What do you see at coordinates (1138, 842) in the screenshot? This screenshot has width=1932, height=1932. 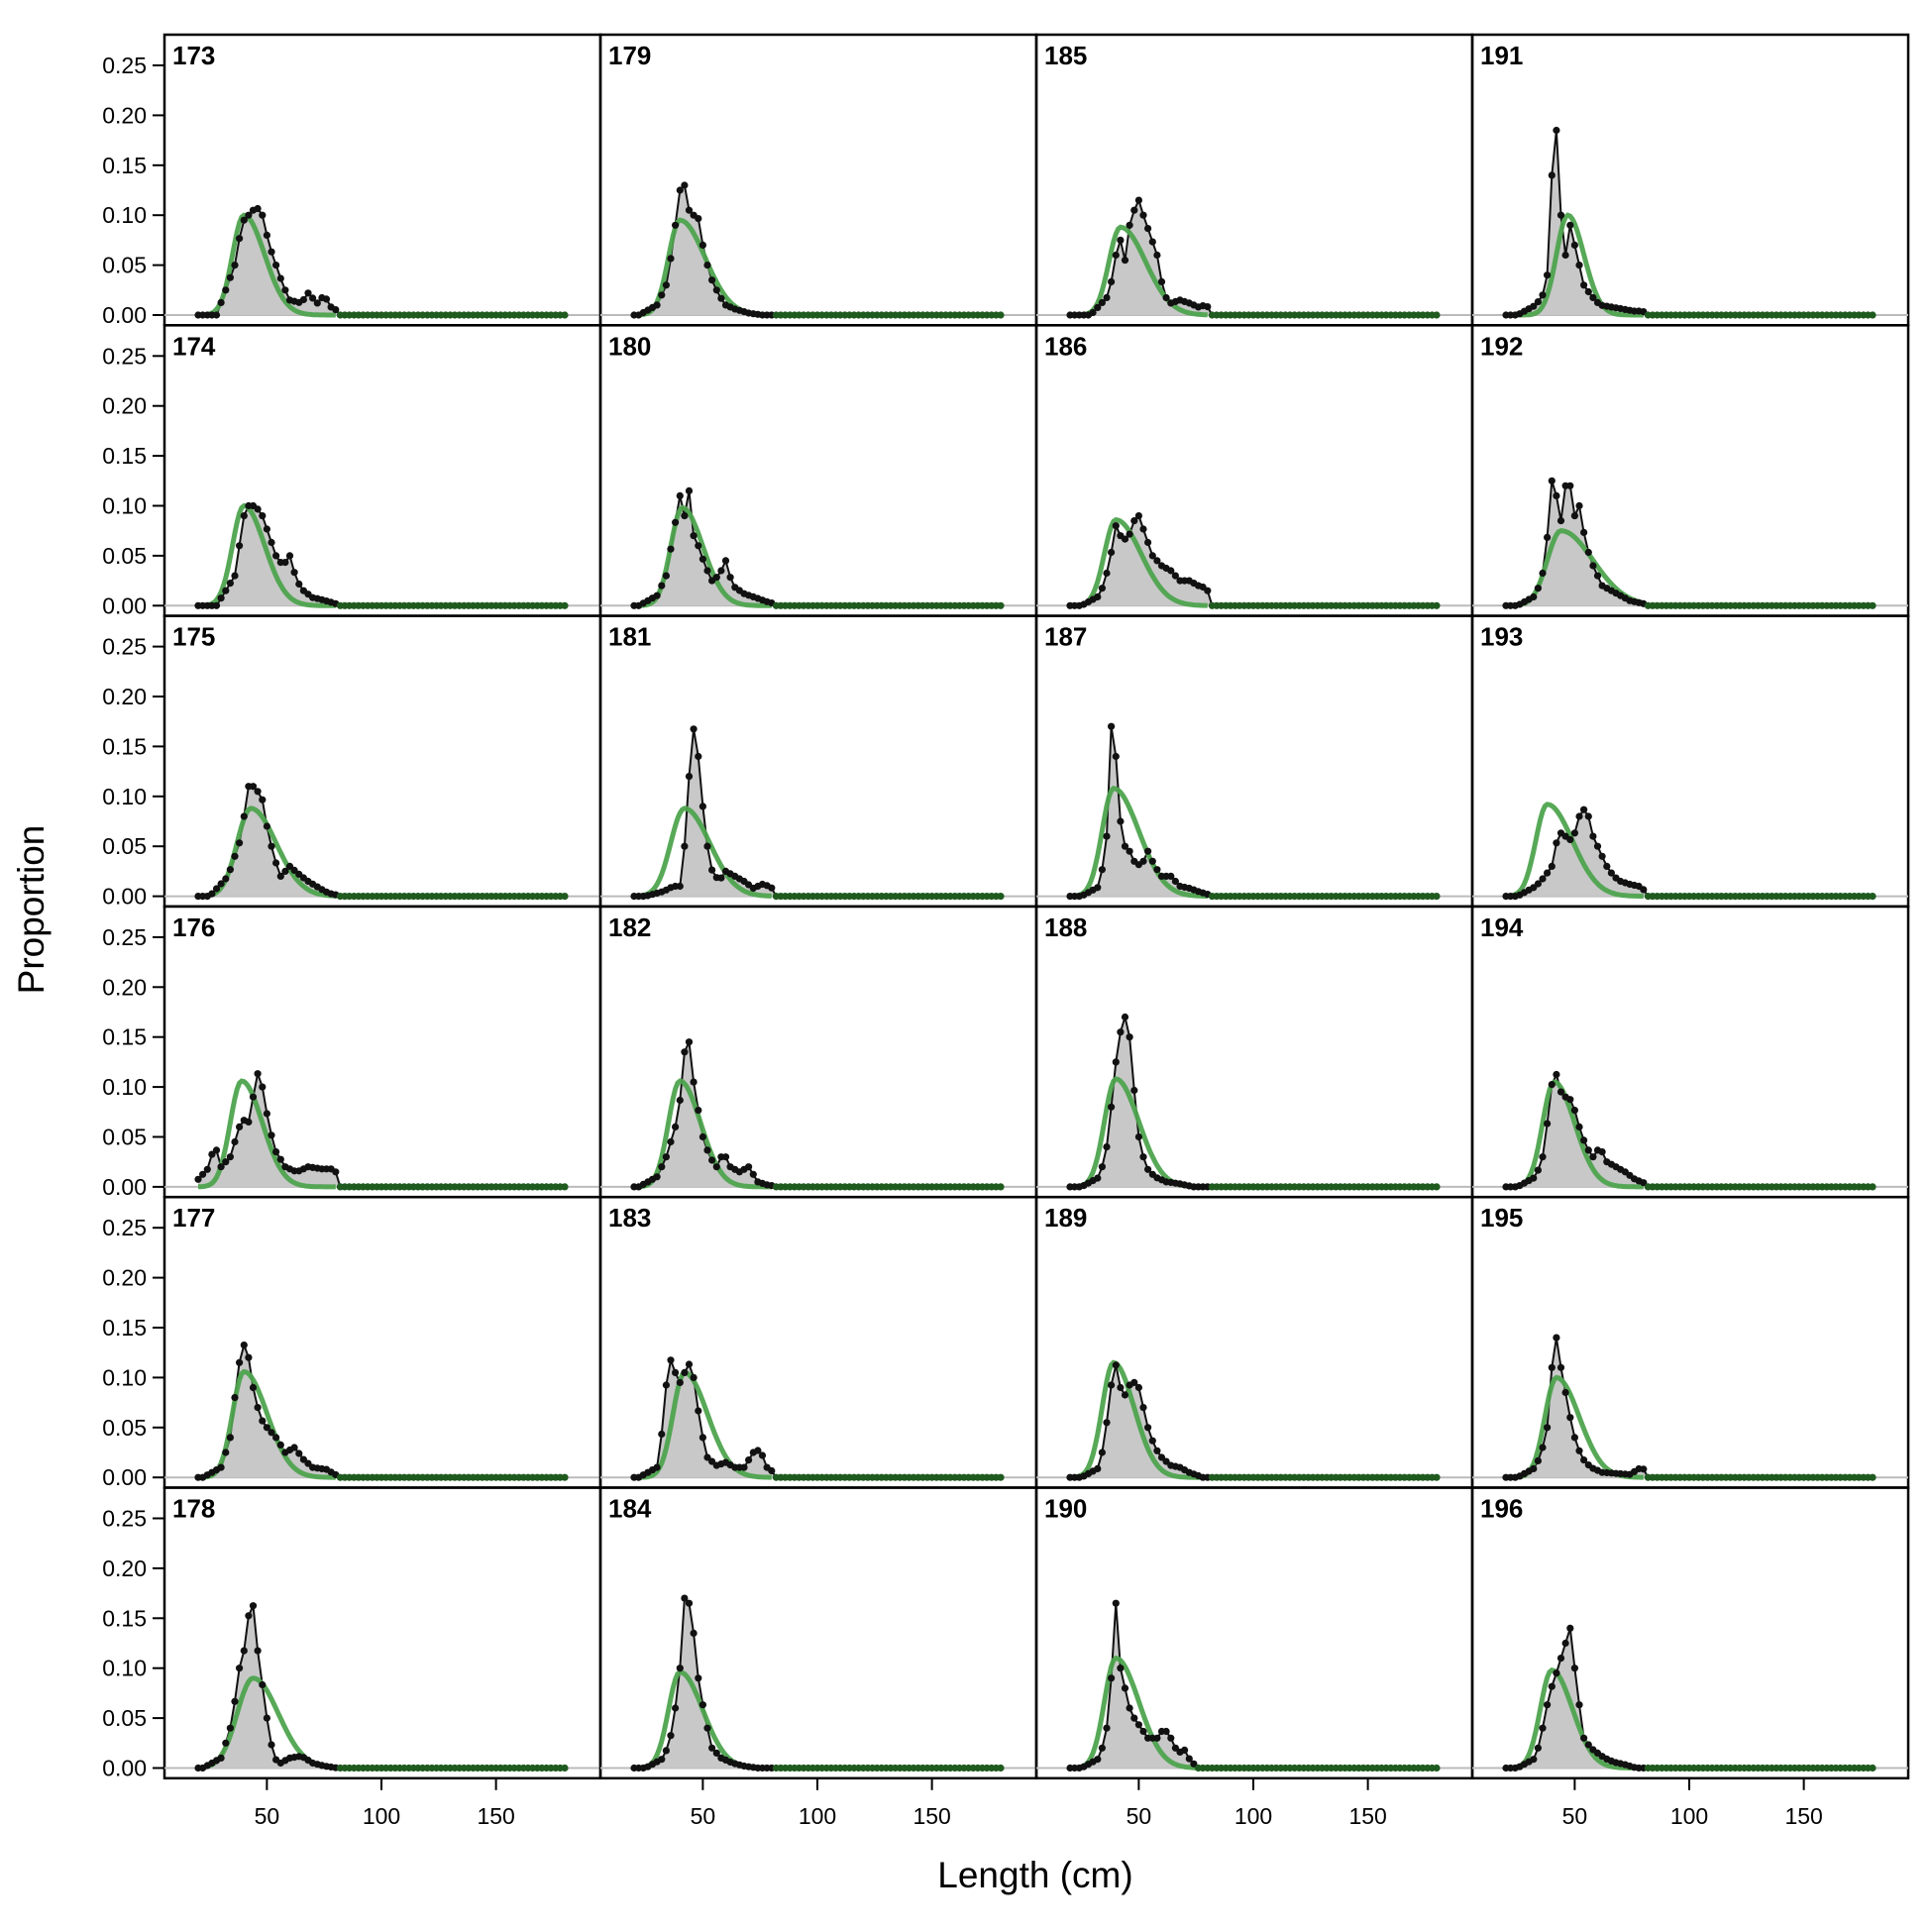 I see `expected-line` at bounding box center [1138, 842].